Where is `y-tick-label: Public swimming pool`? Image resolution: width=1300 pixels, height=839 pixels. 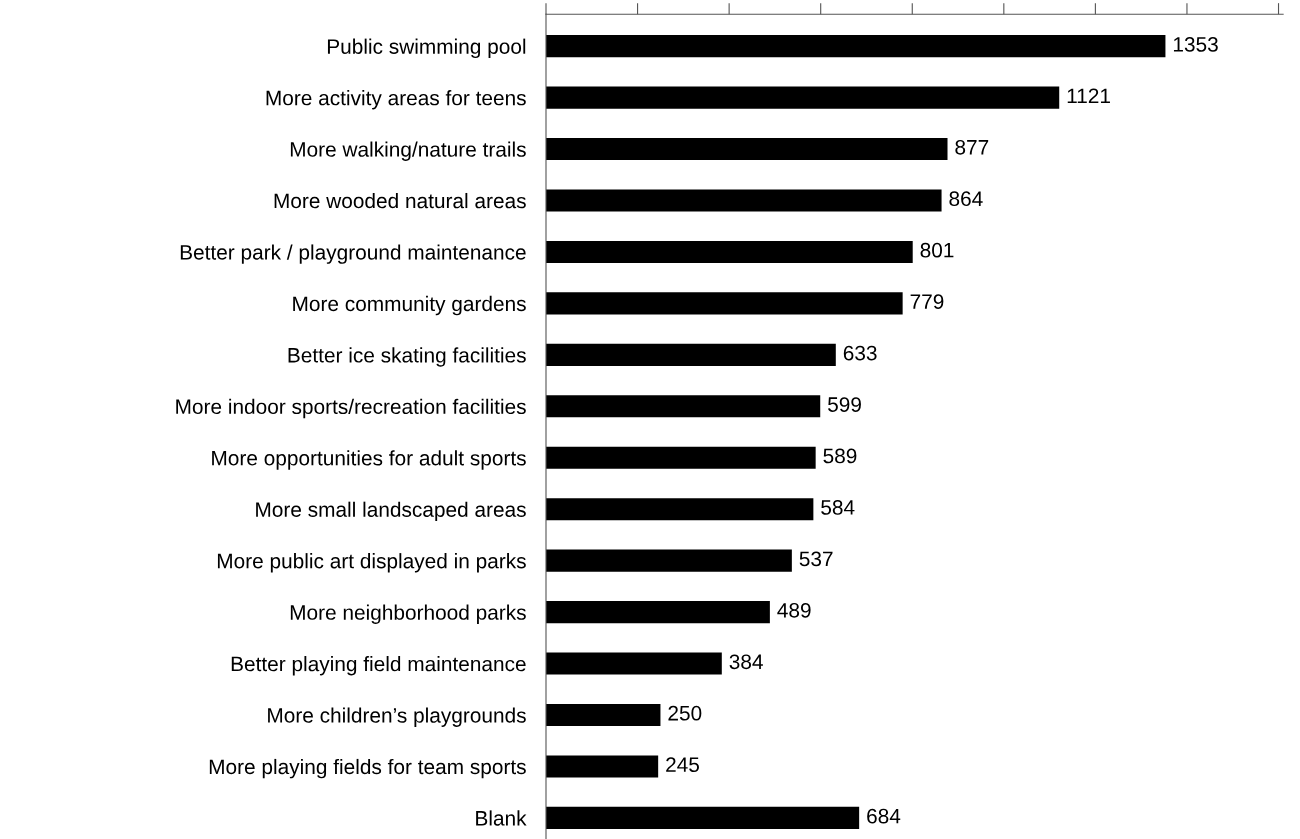
y-tick-label: Public swimming pool is located at coordinates (426, 48).